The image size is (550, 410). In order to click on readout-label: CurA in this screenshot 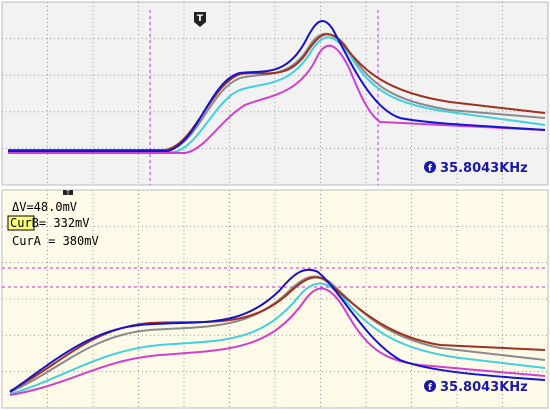, I will do `click(27, 241)`.